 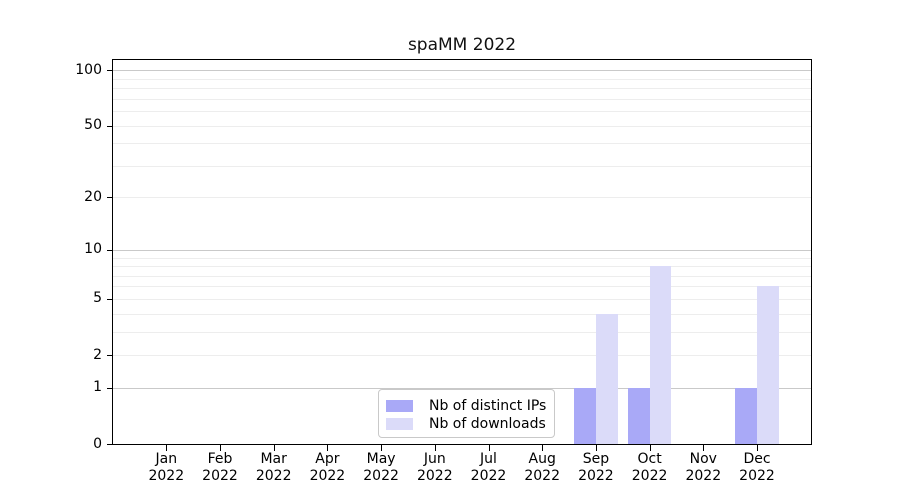 I want to click on x-tick-mark-aug-2022, so click(x=543, y=448).